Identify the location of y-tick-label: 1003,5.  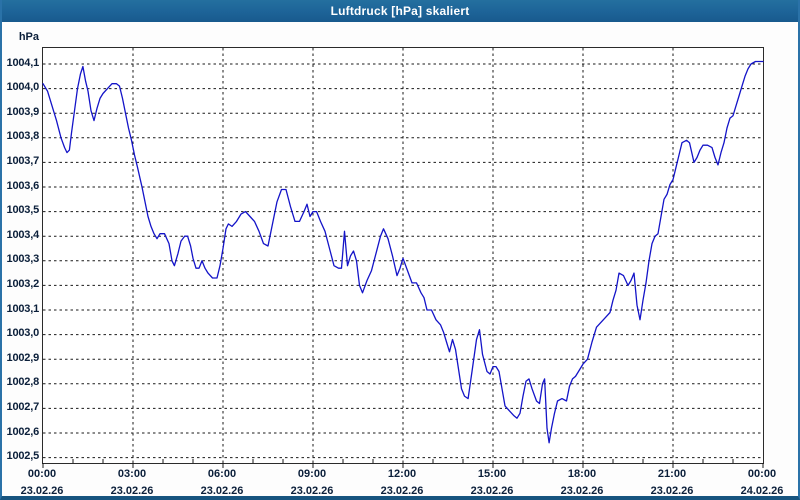
(23, 210).